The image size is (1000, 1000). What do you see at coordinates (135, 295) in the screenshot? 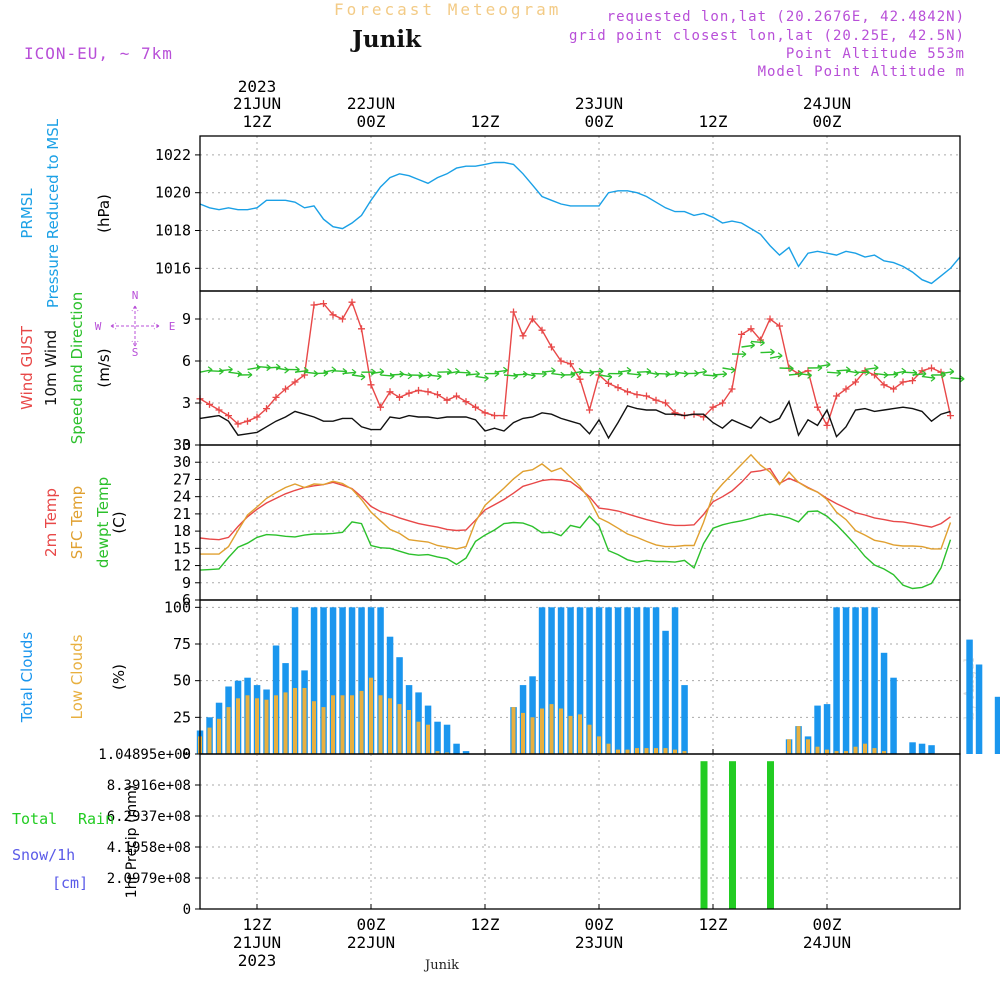
I see `compass-n: N` at bounding box center [135, 295].